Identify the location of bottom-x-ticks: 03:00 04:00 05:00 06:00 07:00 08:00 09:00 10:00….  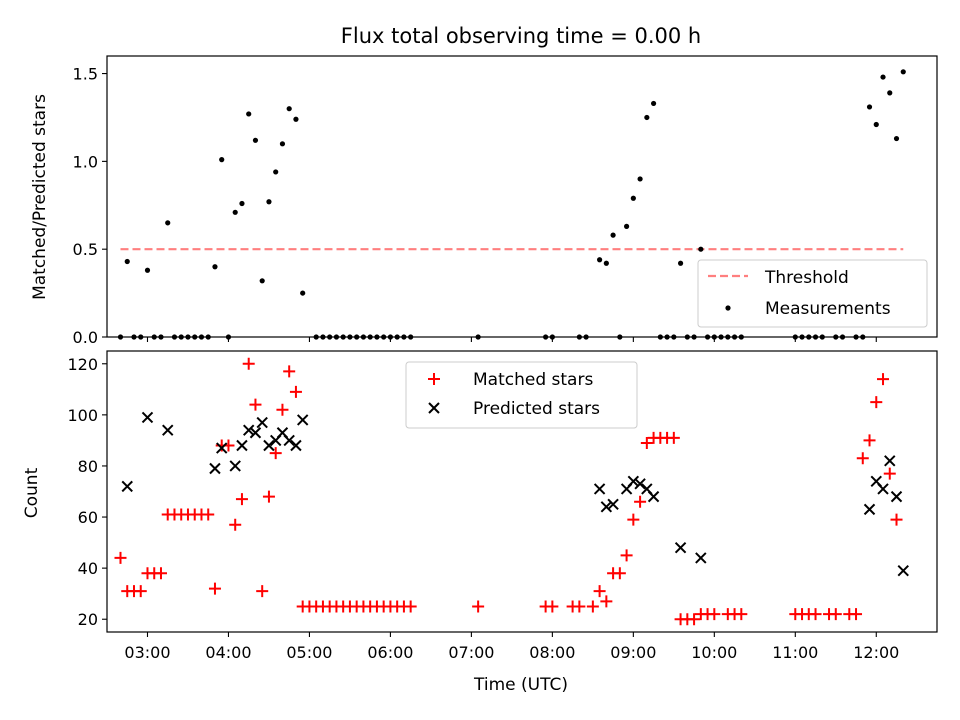
(511, 647).